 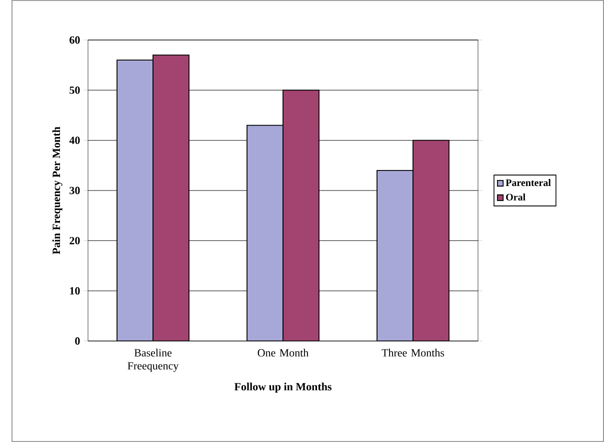 What do you see at coordinates (77, 341) in the screenshot?
I see `y-tick-label: 0` at bounding box center [77, 341].